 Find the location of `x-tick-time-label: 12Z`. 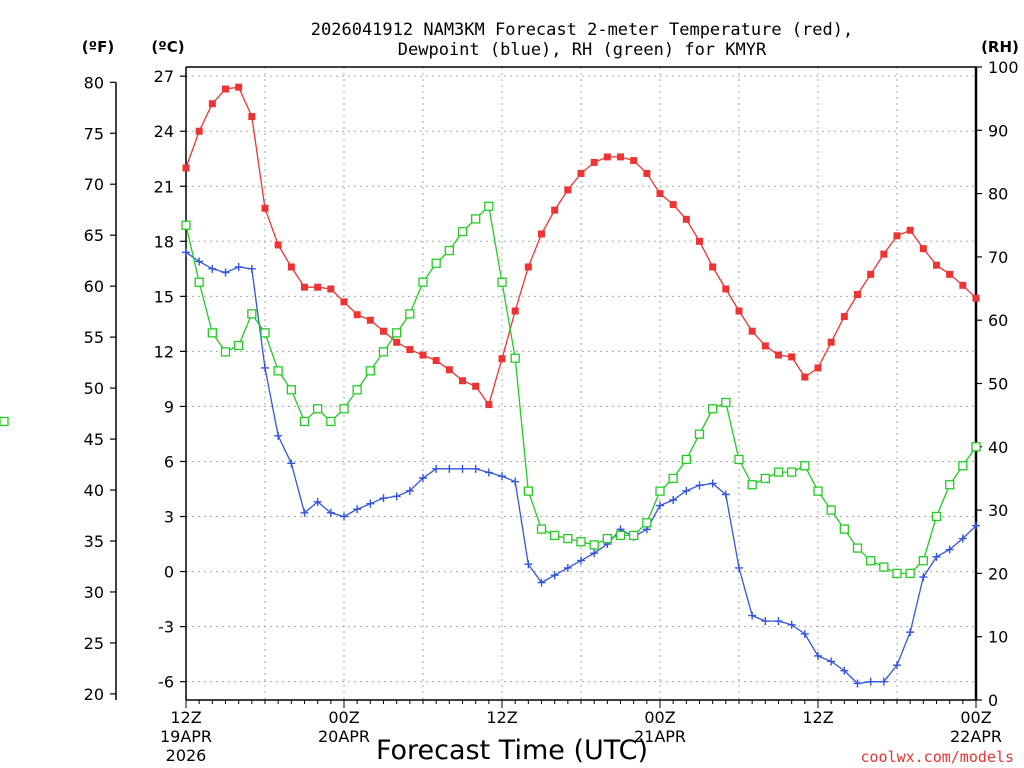

x-tick-time-label: 12Z is located at coordinates (817, 717).